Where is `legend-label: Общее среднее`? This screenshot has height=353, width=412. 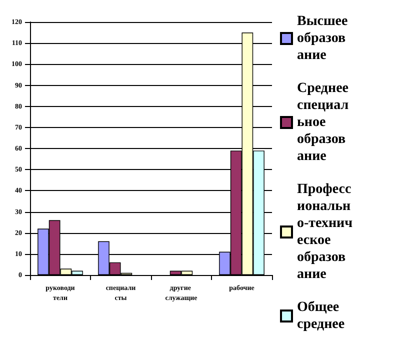 legend-label: Общее среднее is located at coordinates (321, 316).